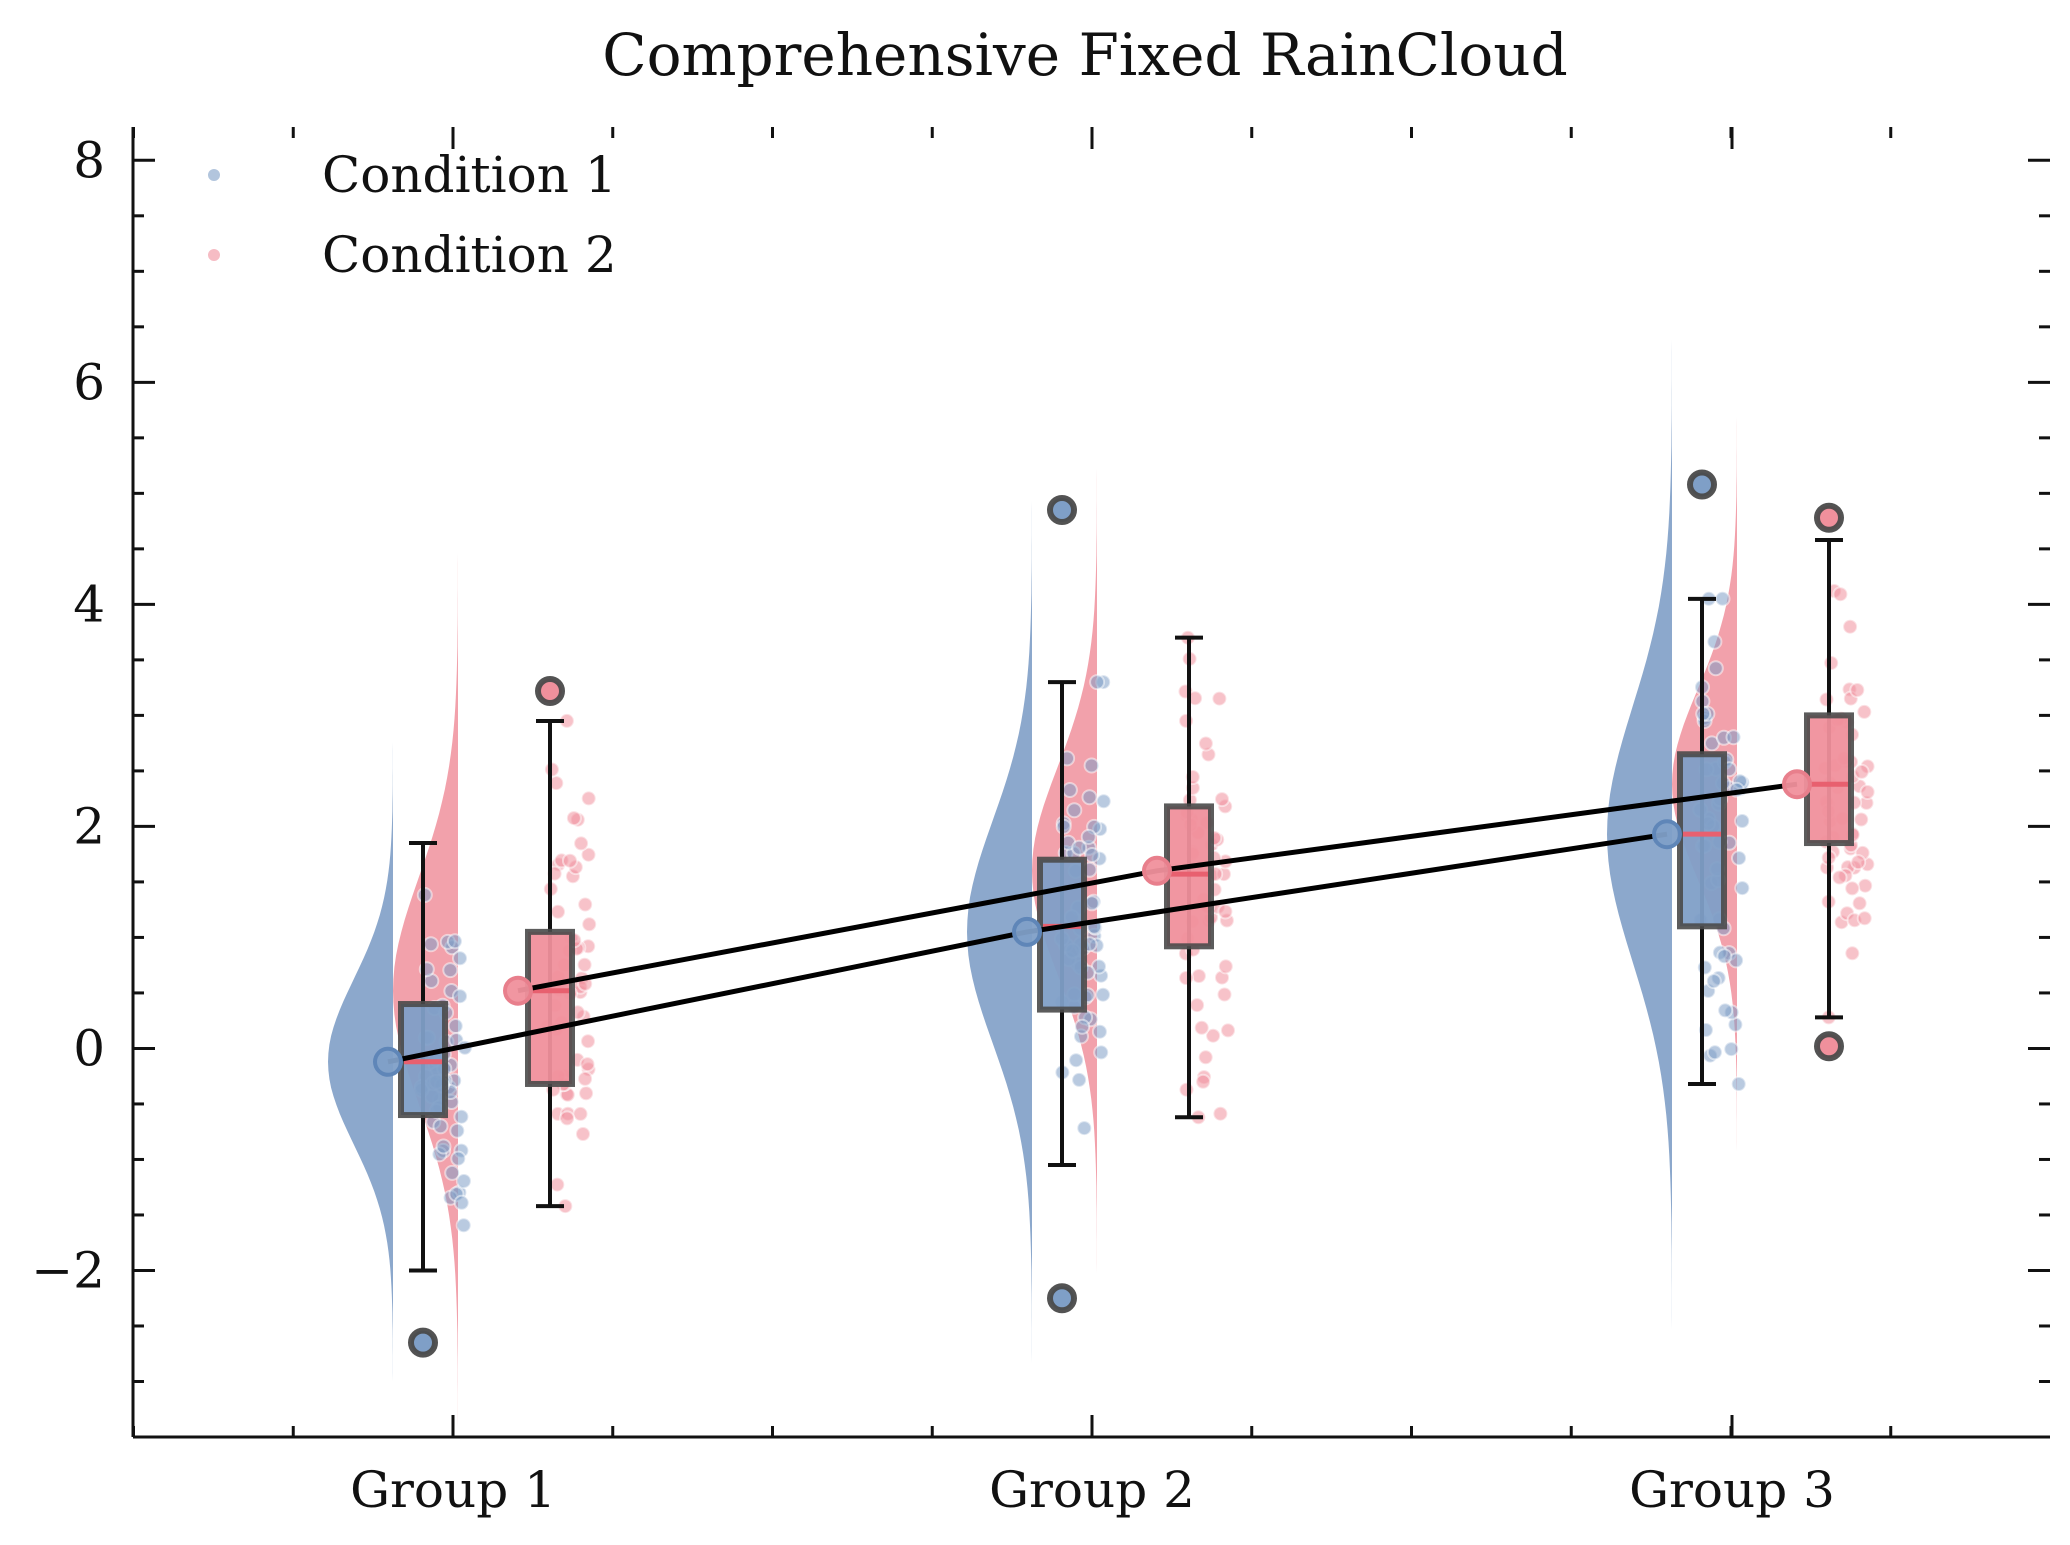  Describe the element at coordinates (469, 255) in the screenshot. I see `legend-label: Condition 2` at that location.